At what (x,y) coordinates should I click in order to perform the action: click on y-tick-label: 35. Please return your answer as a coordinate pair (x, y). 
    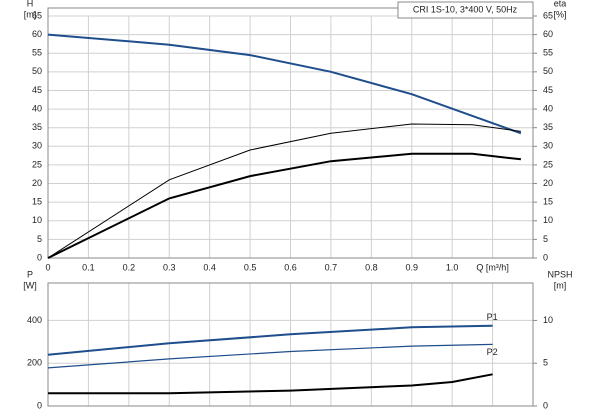
    Looking at the image, I should click on (37, 127).